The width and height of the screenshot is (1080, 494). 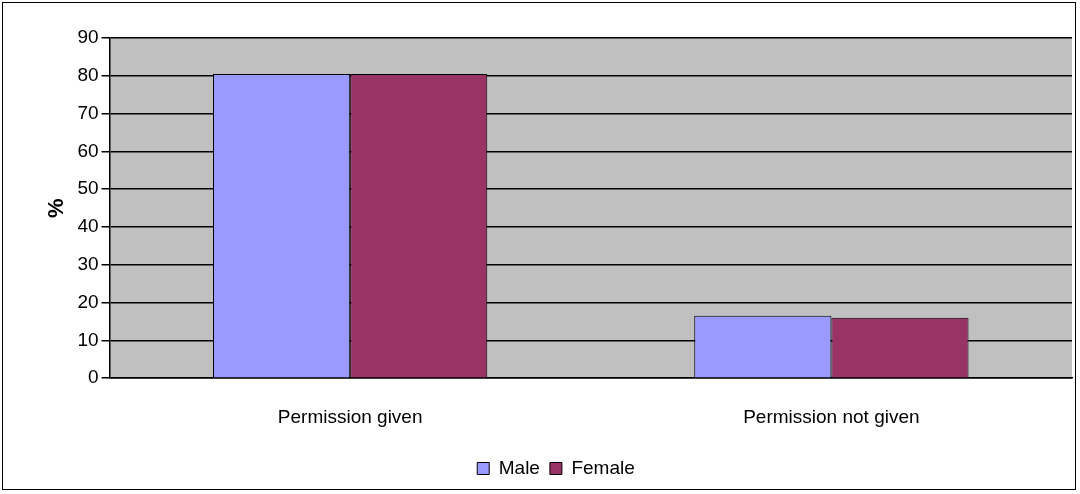 What do you see at coordinates (88, 150) in the screenshot?
I see `y-tick-label: 60` at bounding box center [88, 150].